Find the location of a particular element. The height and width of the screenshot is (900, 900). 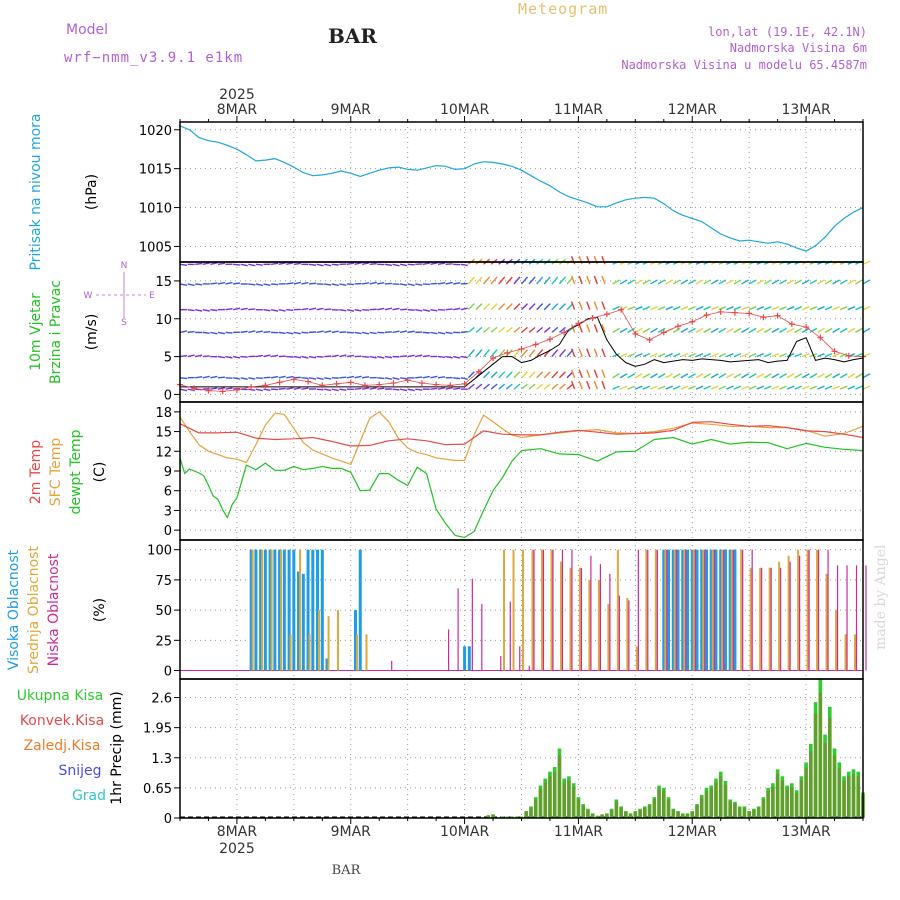

y-tick-label: 1005 is located at coordinates (155, 247).